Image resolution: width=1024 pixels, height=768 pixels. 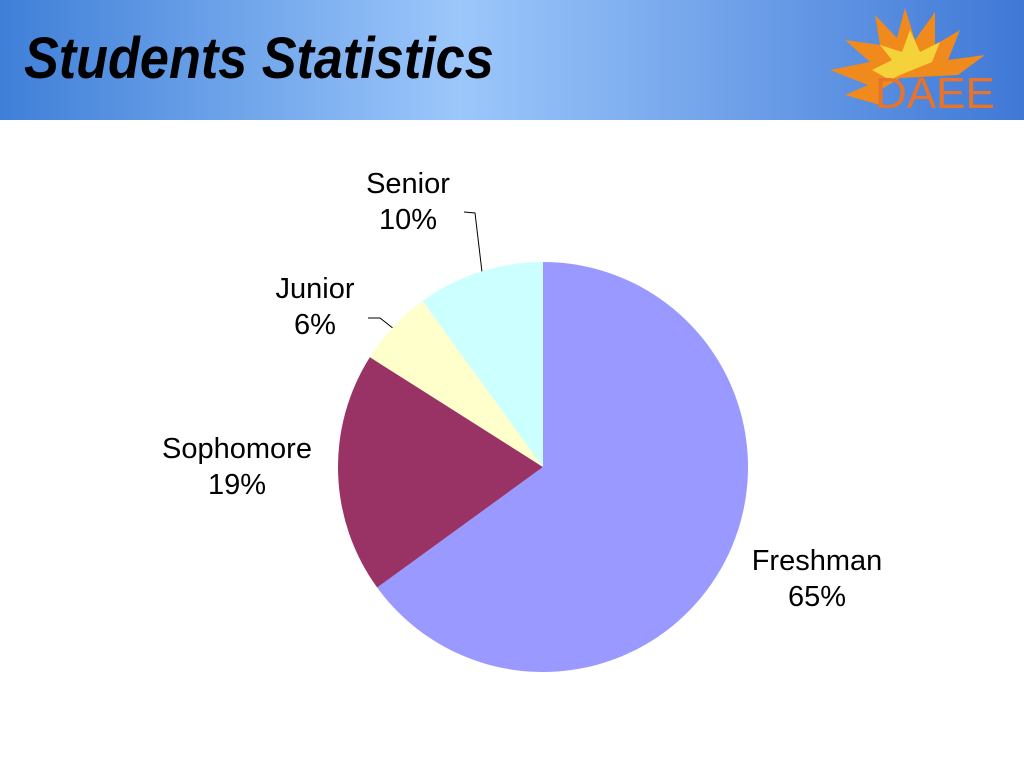 I want to click on data-label: Freshman 65%, so click(x=817, y=579).